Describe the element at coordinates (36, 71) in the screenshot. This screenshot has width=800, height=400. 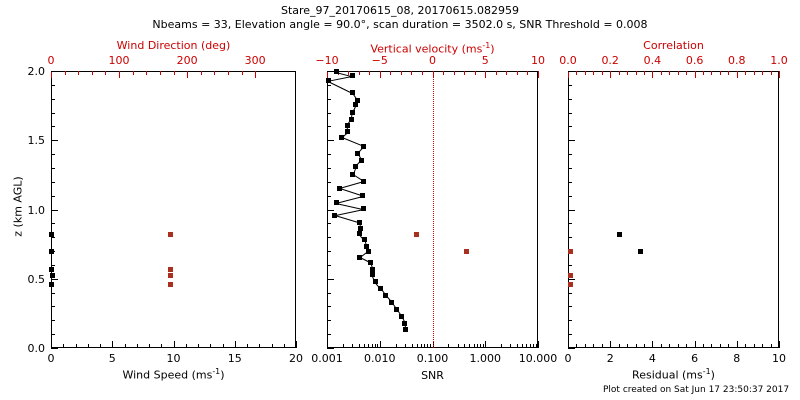
I see `y-axis-tick-label: 2.0` at that location.